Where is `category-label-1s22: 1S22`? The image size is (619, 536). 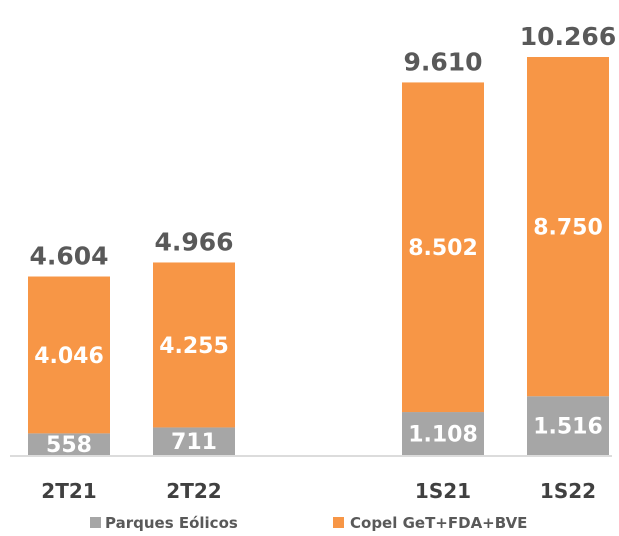
category-label-1s22: 1S22 is located at coordinates (568, 491).